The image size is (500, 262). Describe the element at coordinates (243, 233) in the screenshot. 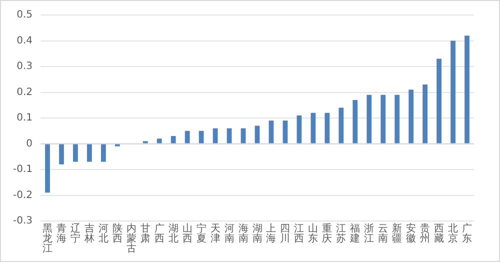

I see `x-tick-label: 海南` at that location.